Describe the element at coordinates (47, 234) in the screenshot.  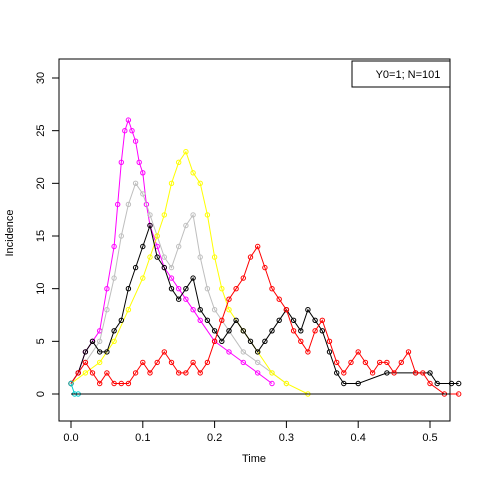
I see `y-axis: 0 5 10 15 20 25 30` at that location.